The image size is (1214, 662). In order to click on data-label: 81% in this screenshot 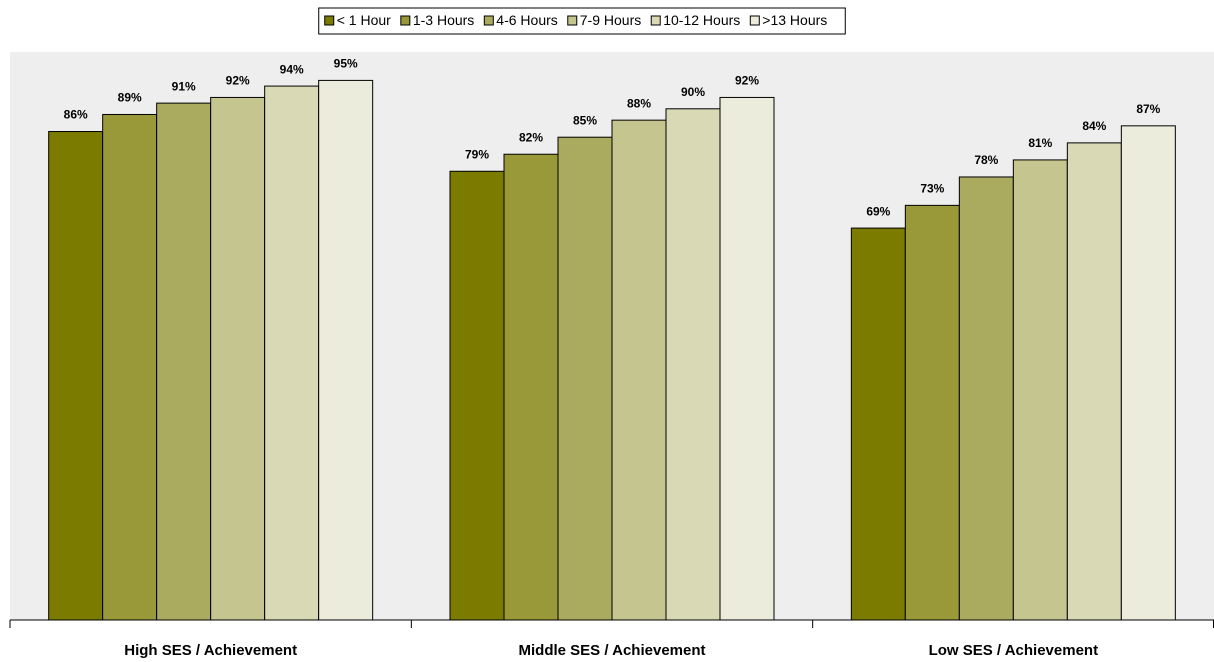, I will do `click(1040, 143)`.